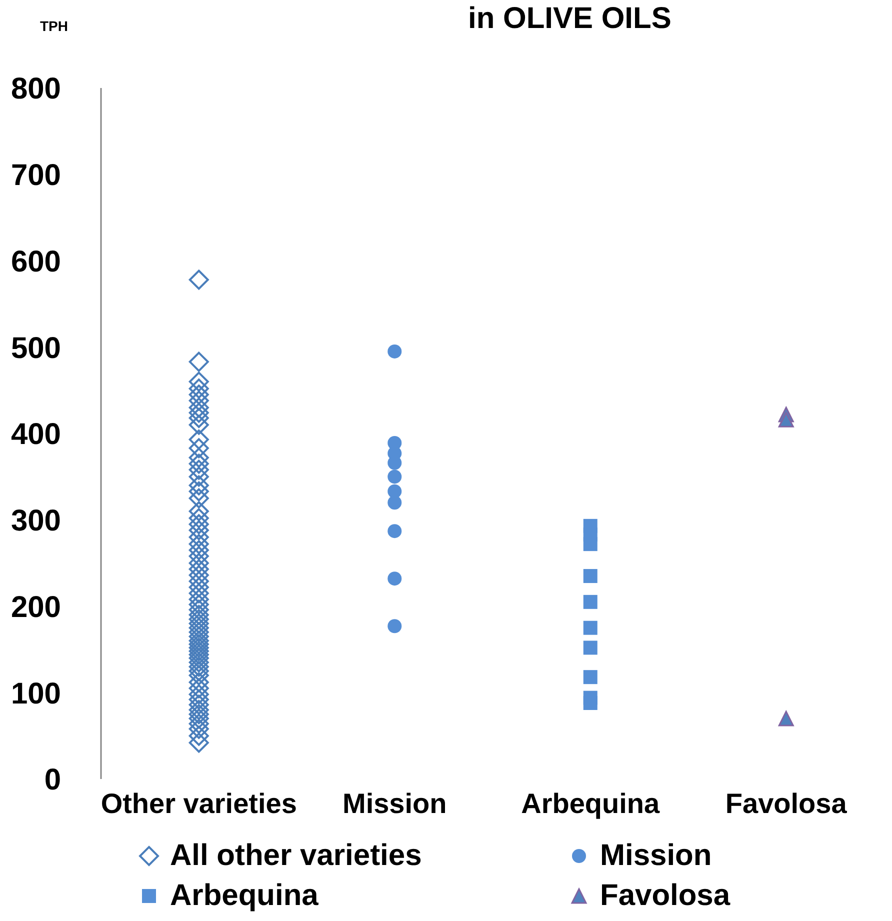 The width and height of the screenshot is (892, 921). I want to click on y-axis-title: TPH, so click(54, 26).